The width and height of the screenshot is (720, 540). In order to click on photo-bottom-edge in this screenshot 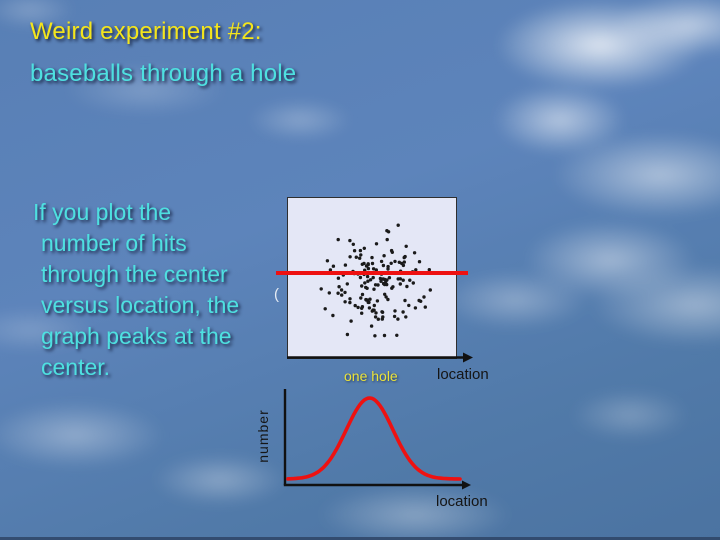, I will do `click(360, 538)`.